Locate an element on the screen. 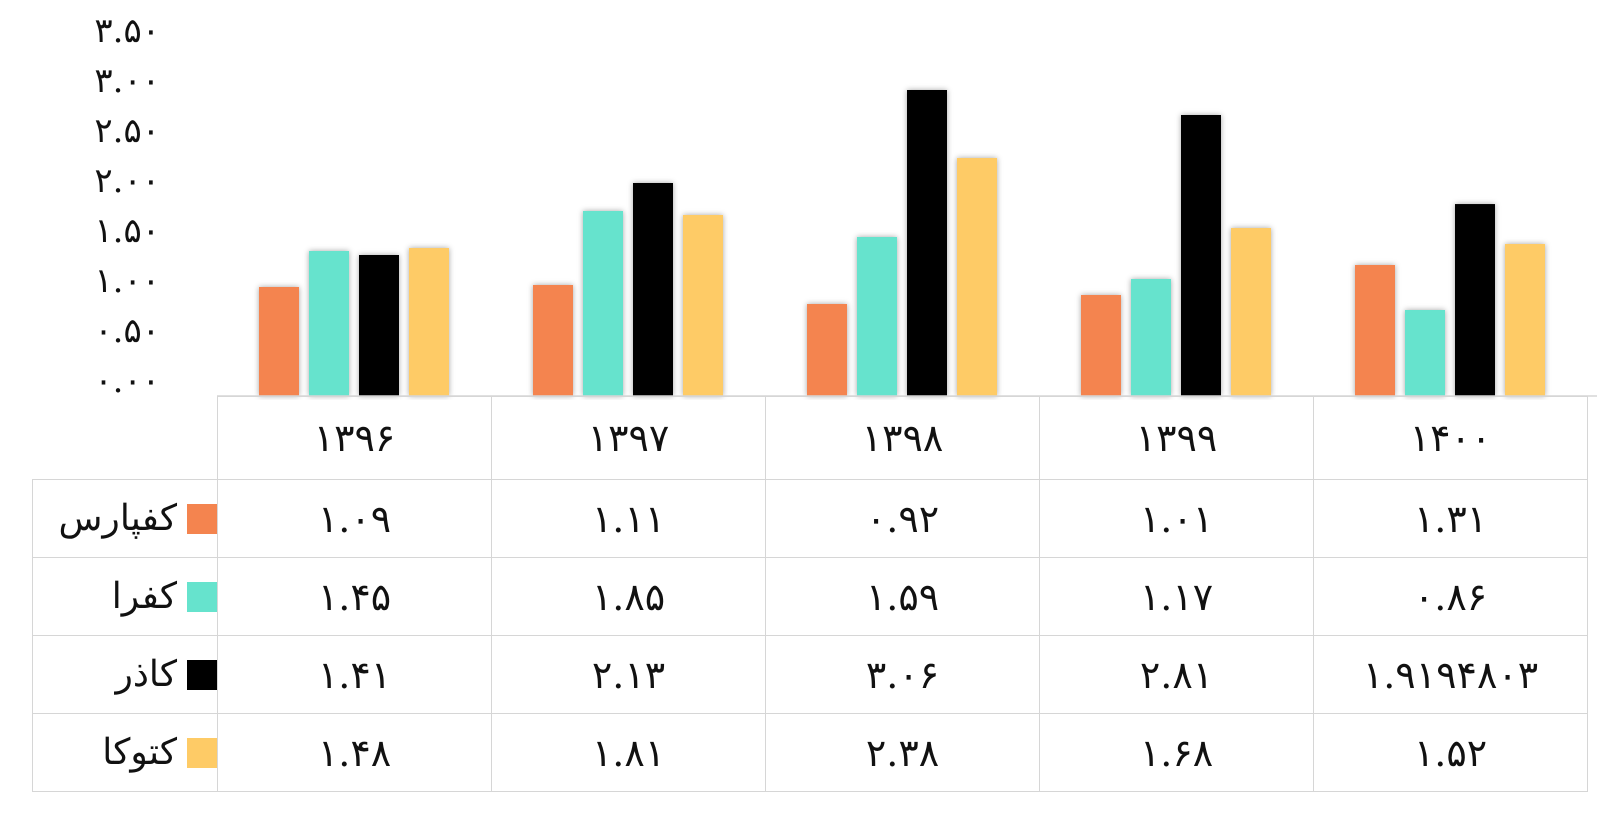 The image size is (1597, 813). y-tick-label: ۲.۰۰ is located at coordinates (127, 181).